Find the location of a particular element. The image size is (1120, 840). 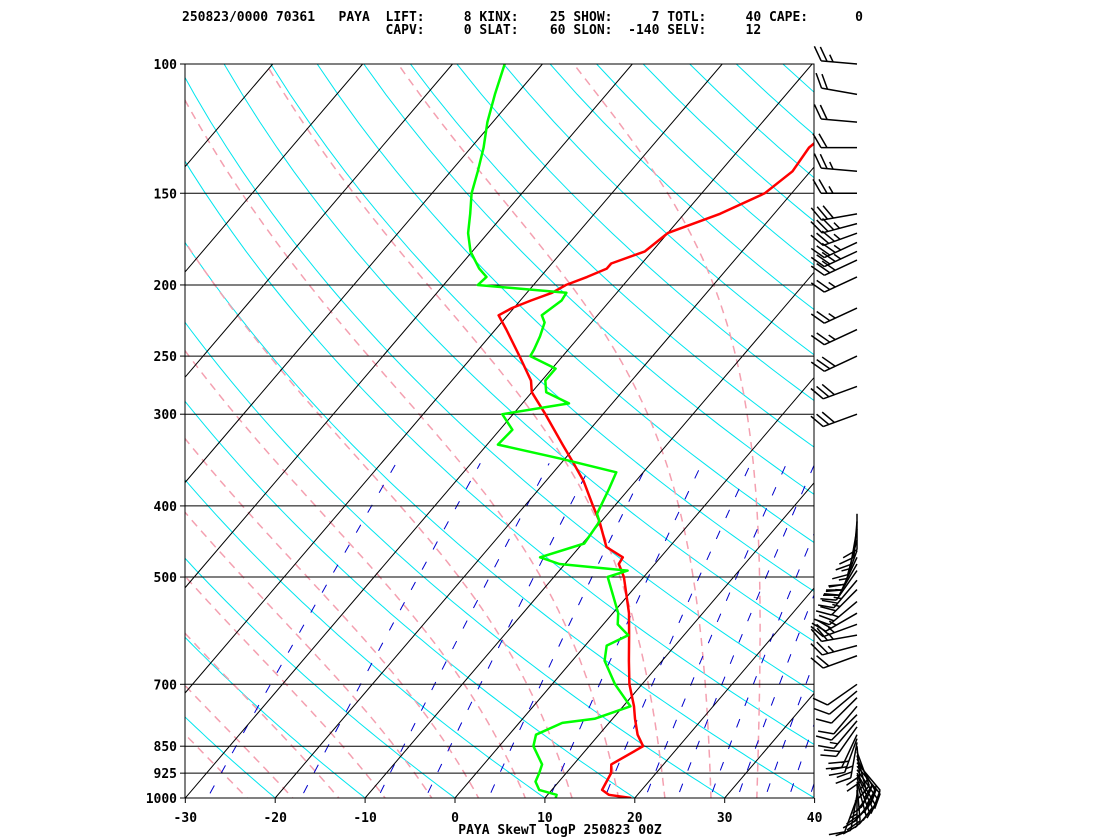

pressure-tick-label: 200 is located at coordinates (166, 286).